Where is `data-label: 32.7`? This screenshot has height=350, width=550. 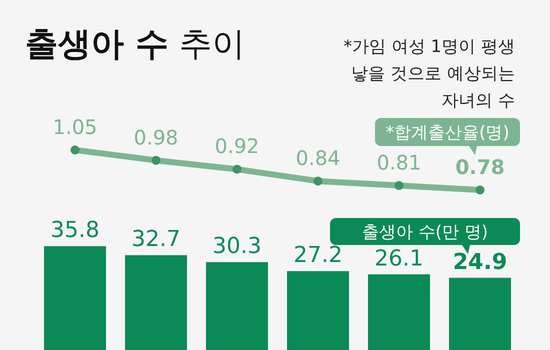
data-label: 32.7 is located at coordinates (156, 239).